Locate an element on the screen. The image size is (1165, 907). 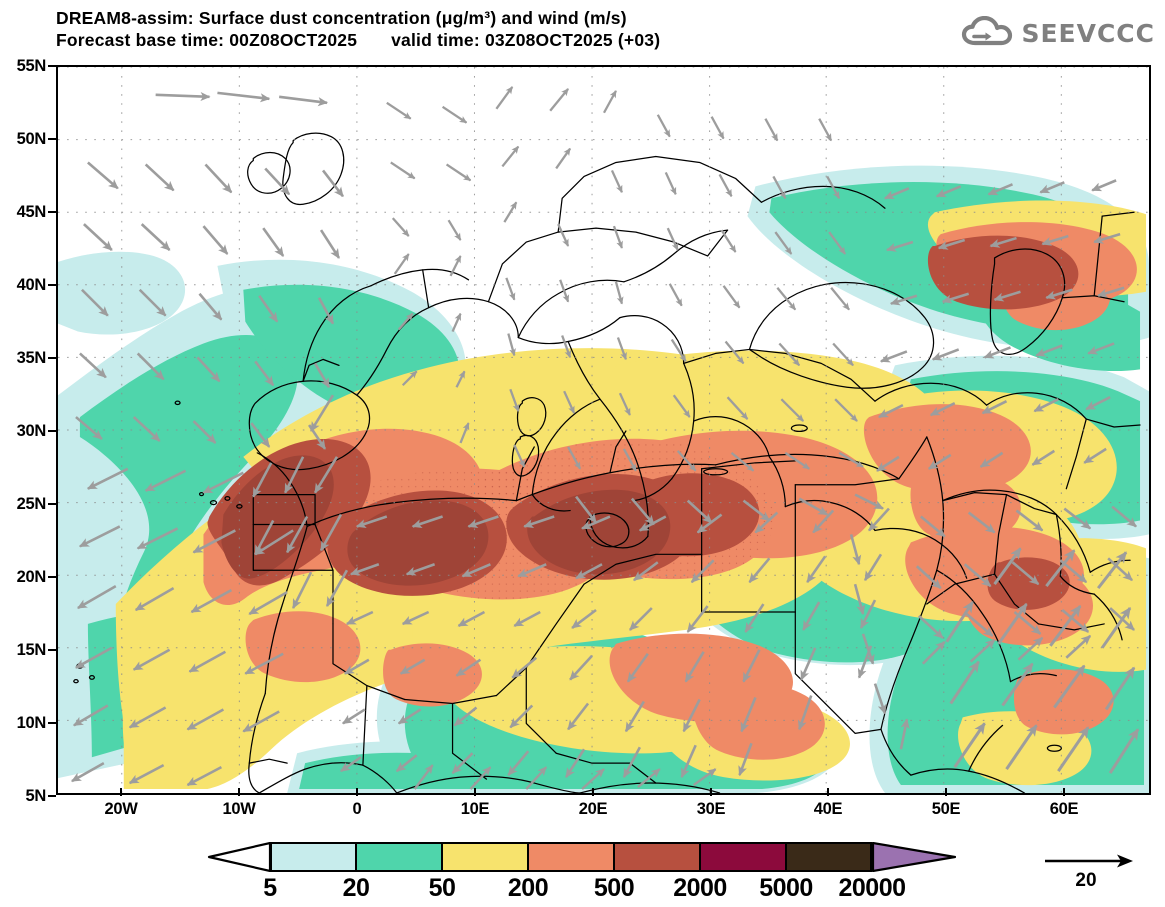
wind-scale-value: 20 is located at coordinates (1086, 880).